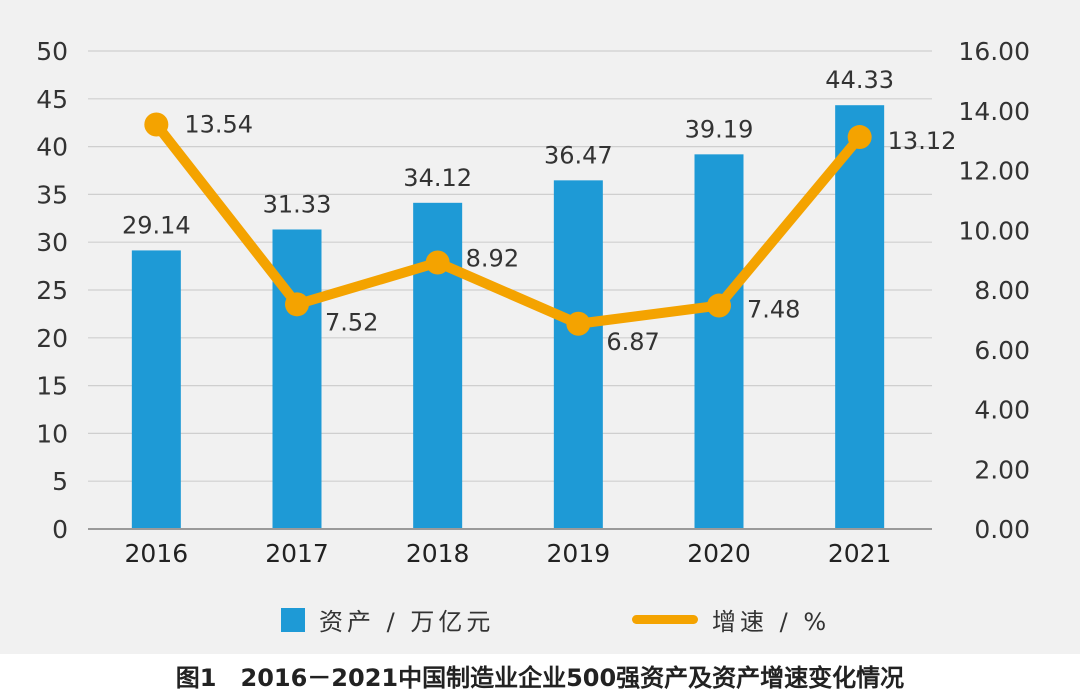 The image size is (1080, 696). I want to click on left-tick-label: 5, so click(60, 481).